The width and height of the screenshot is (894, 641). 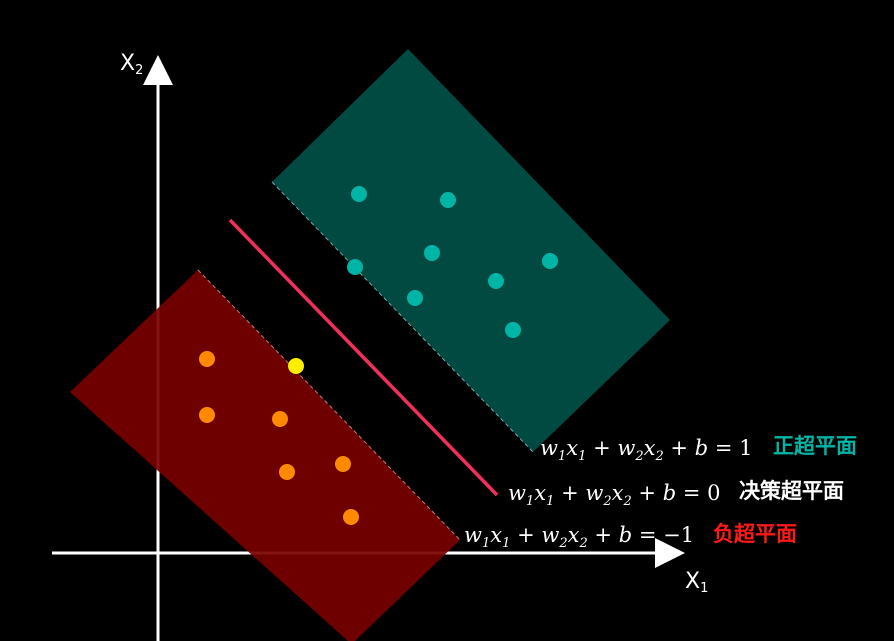 What do you see at coordinates (755, 534) in the screenshot?
I see `negative-hyperplane-name: 负超平面` at bounding box center [755, 534].